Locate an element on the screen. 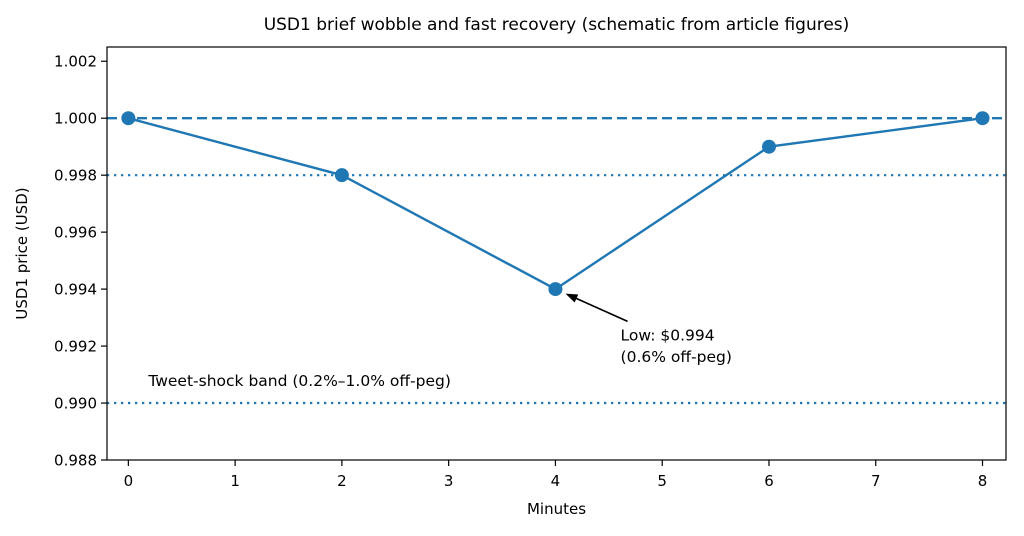 The image size is (1024, 536). x-tick-label: 1 is located at coordinates (235, 481).